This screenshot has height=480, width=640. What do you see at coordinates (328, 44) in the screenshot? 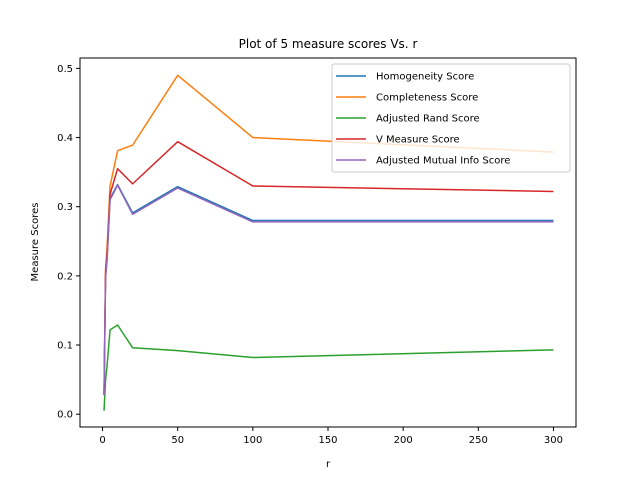
I see `chart-title: Plot of 5 measure scores Vs. r` at bounding box center [328, 44].